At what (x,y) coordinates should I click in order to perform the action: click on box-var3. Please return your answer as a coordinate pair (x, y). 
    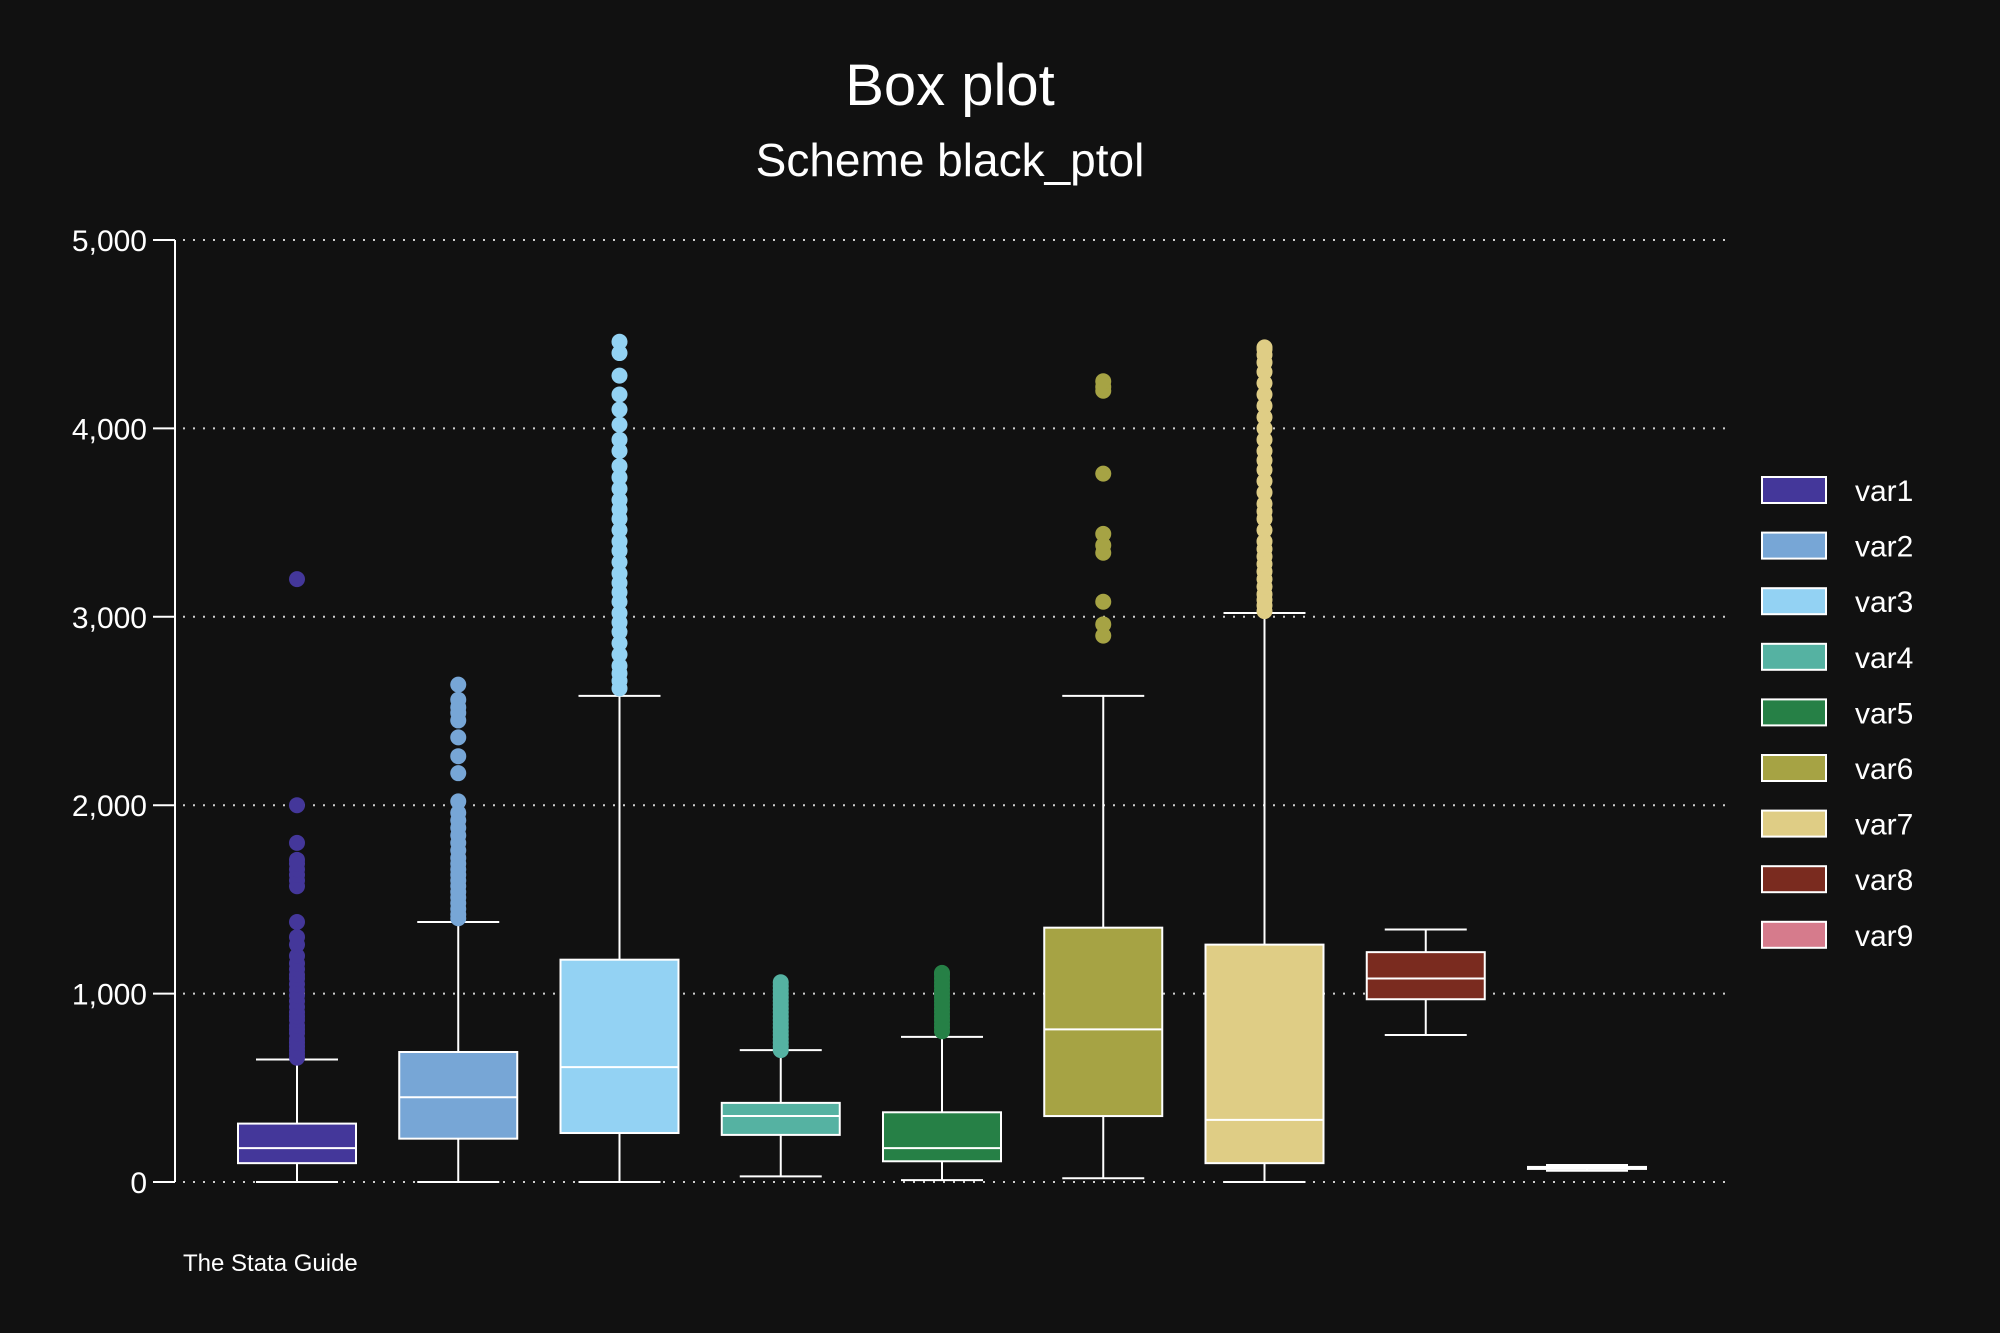
    Looking at the image, I should click on (619, 758).